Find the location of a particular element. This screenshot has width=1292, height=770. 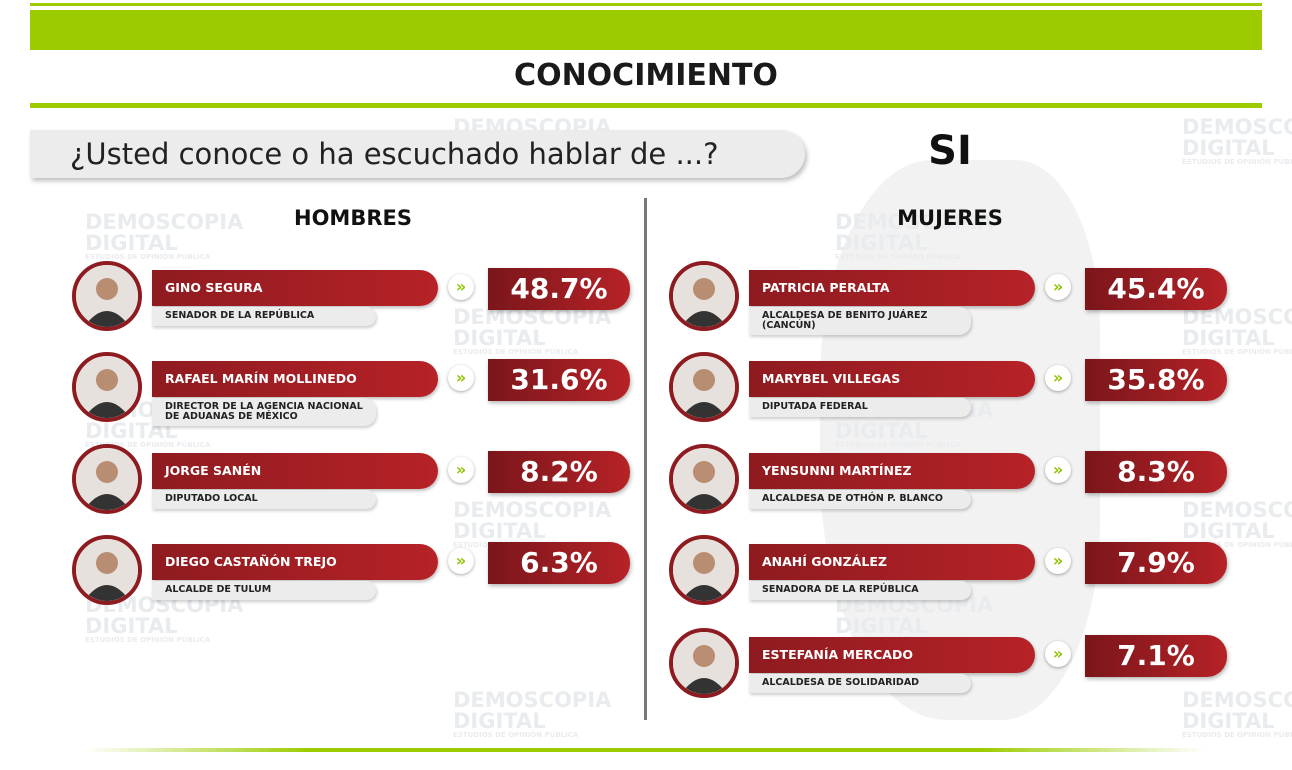

person-name: ANAHÍ GONZÁLEZ is located at coordinates (892, 562).